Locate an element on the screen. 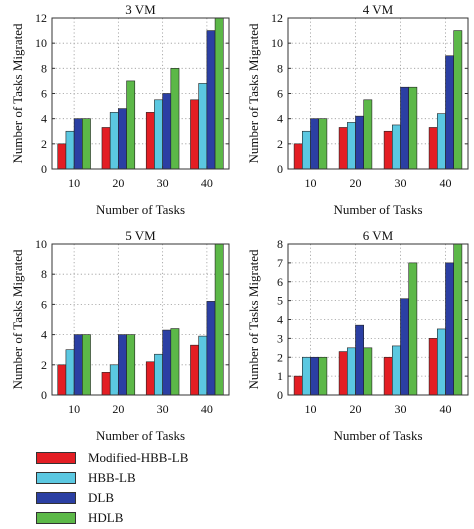 The height and width of the screenshot is (529, 474). legend-label-hdlb: HDLB is located at coordinates (106, 517).